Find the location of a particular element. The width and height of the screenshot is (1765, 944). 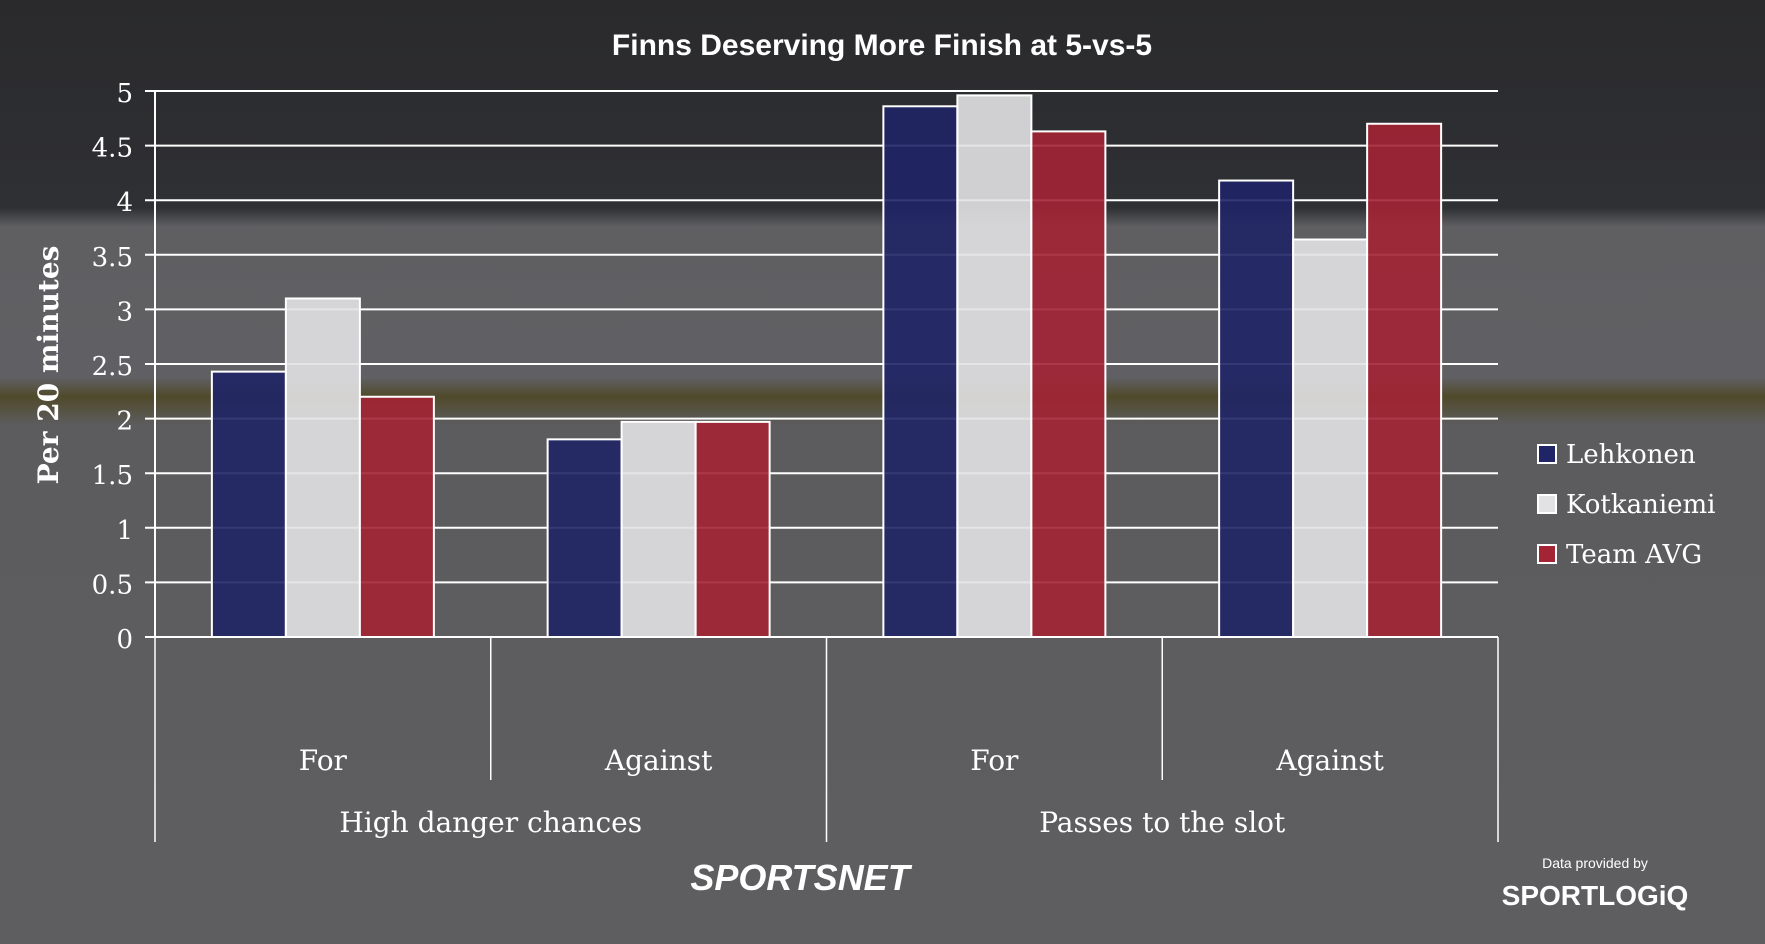

y-tick-label: 0 is located at coordinates (124, 640).